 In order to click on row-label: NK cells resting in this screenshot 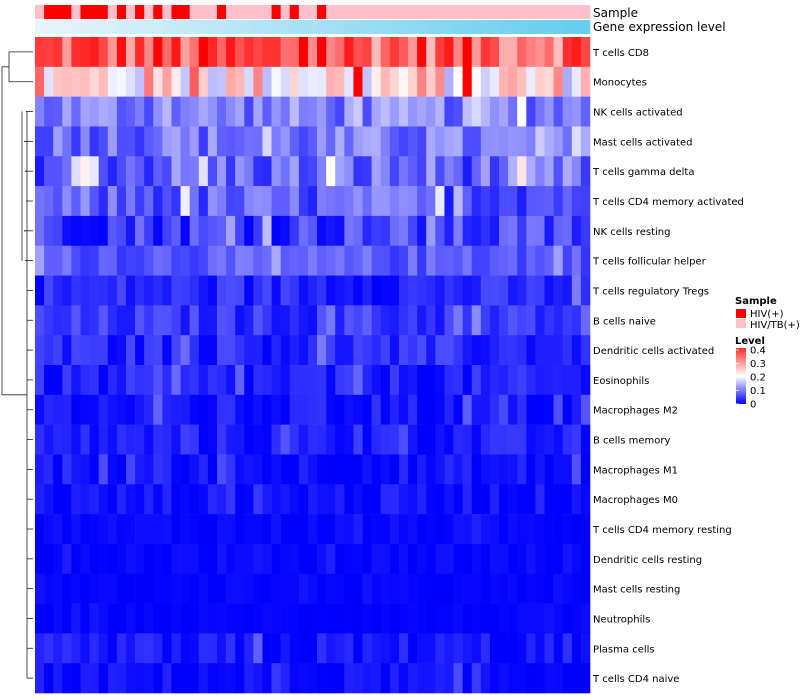, I will do `click(631, 232)`.